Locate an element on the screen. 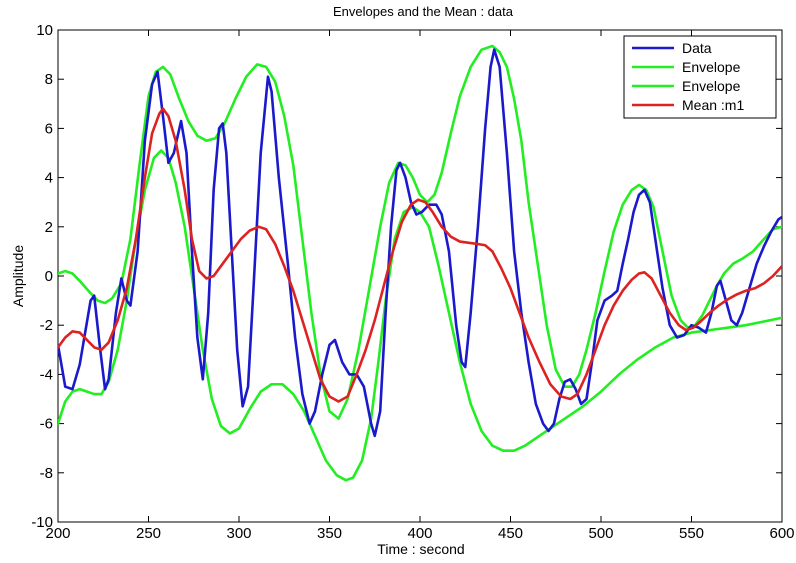 The width and height of the screenshot is (796, 563). x-tick-label: 300 is located at coordinates (238, 533).